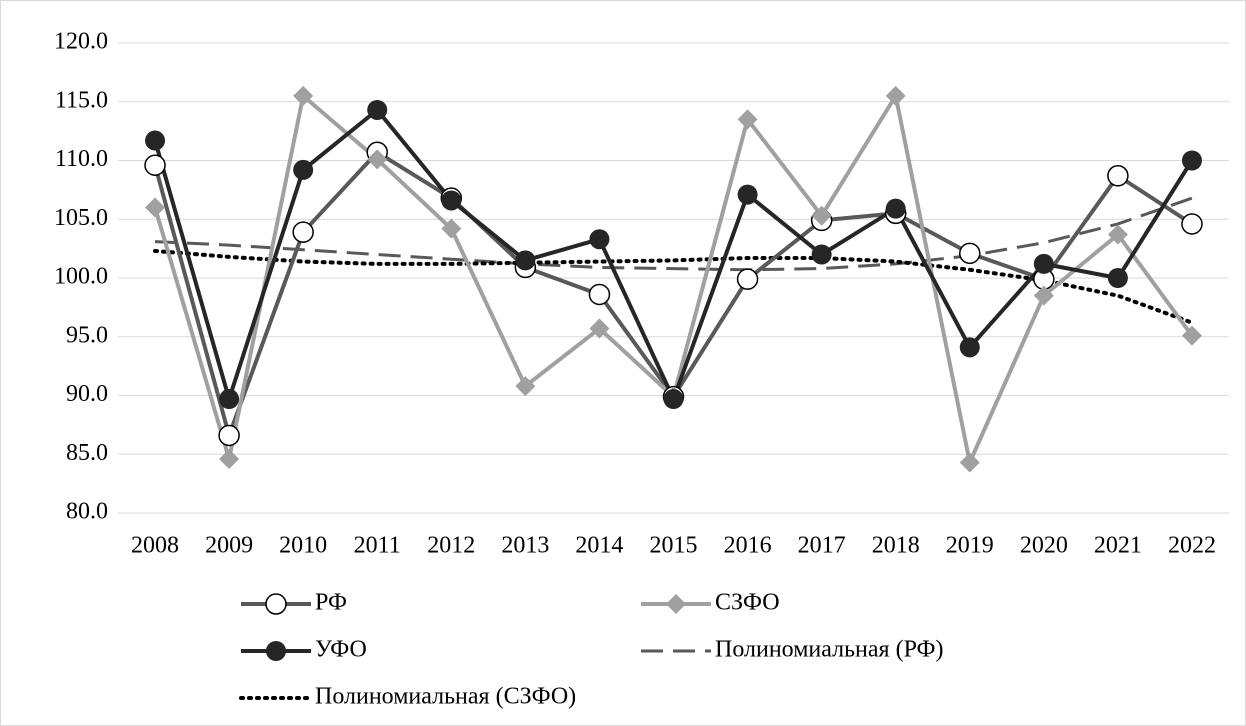 The height and width of the screenshot is (726, 1246). What do you see at coordinates (377, 546) in the screenshot?
I see `x-tick-label: 2011` at bounding box center [377, 546].